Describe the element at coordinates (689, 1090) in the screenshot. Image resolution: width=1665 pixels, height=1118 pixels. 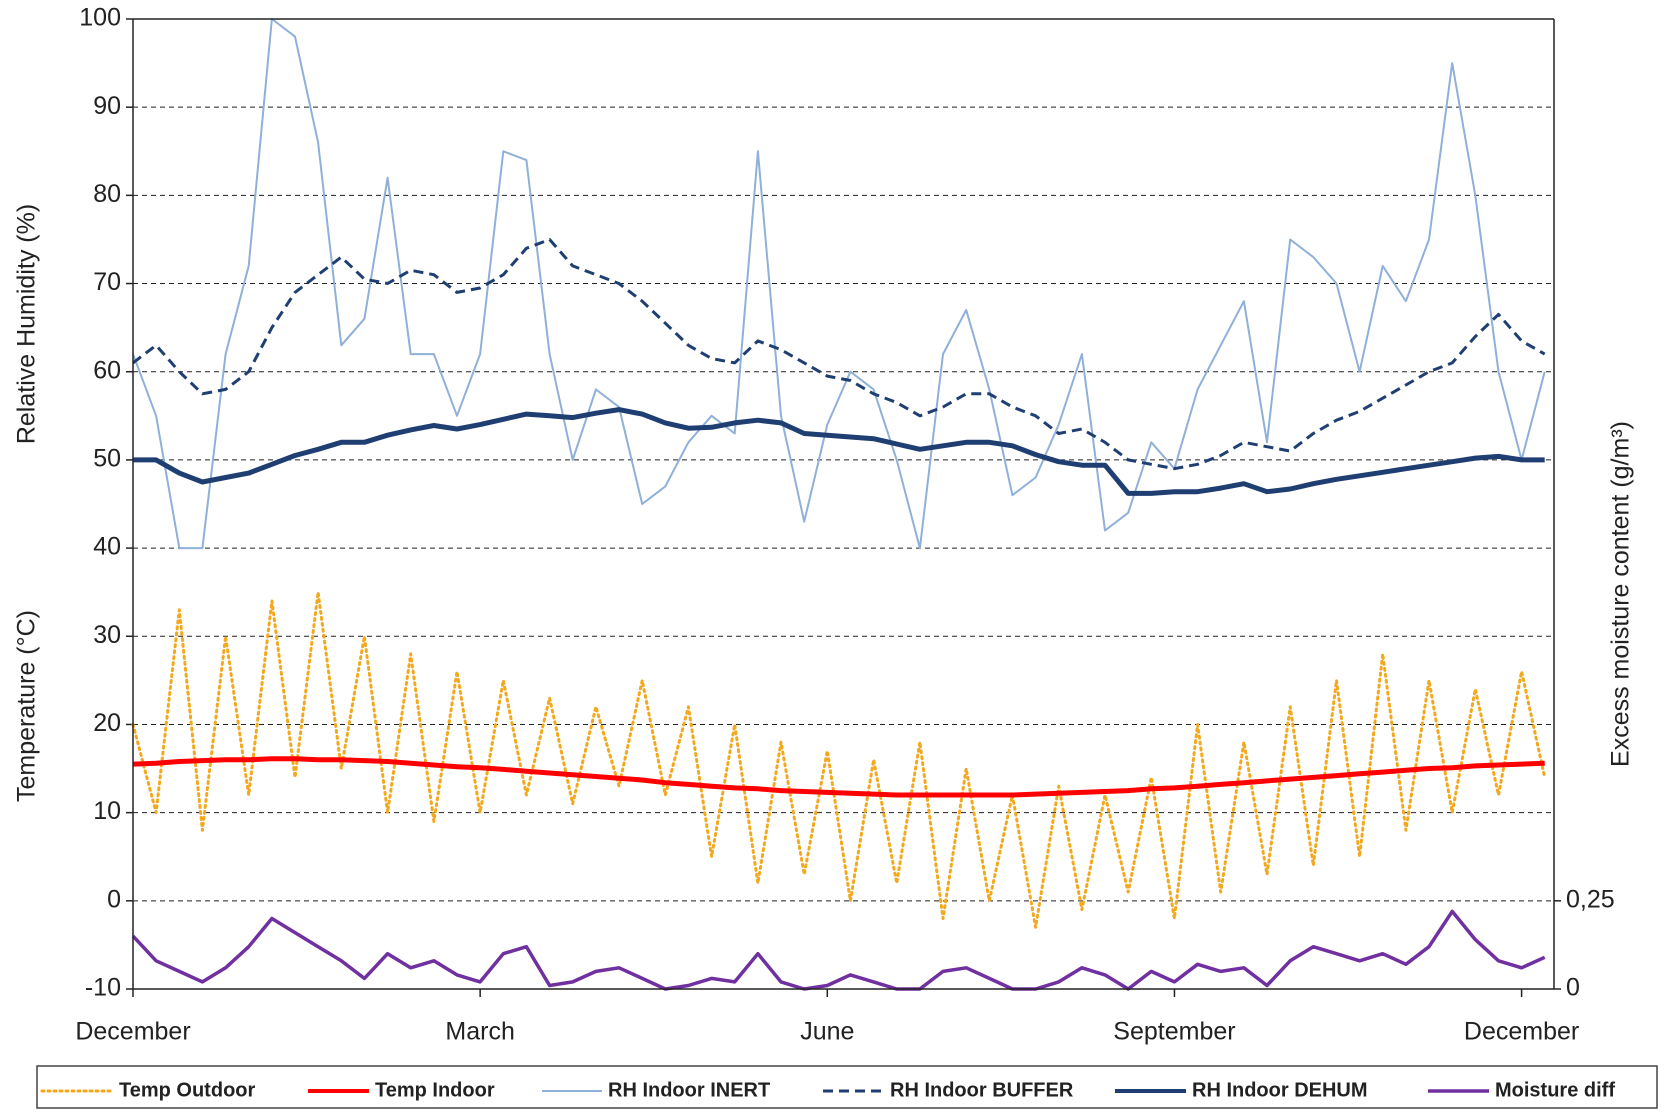
I see `legend-label: RH Indoor INERT` at that location.